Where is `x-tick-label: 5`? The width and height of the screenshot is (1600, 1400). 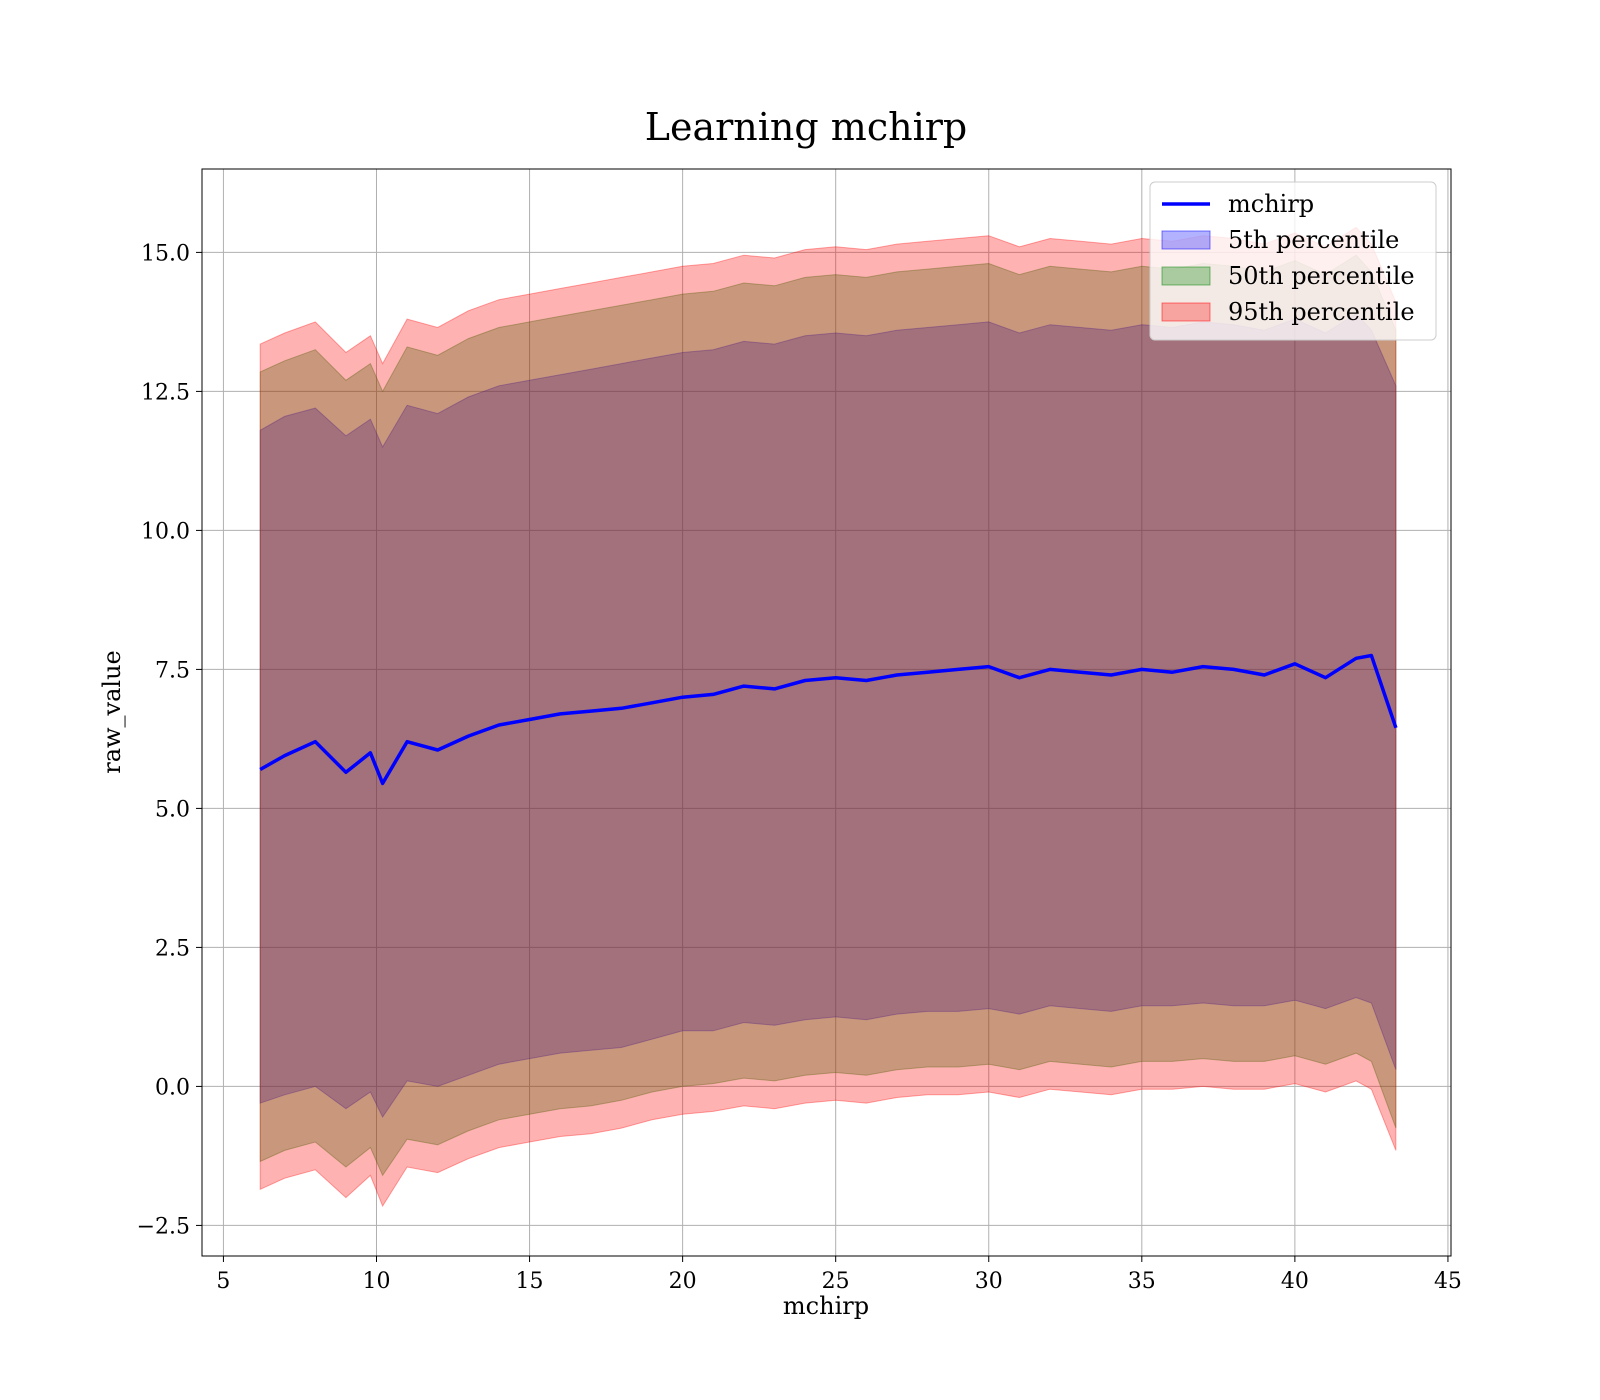
x-tick-label: 5 is located at coordinates (223, 1281).